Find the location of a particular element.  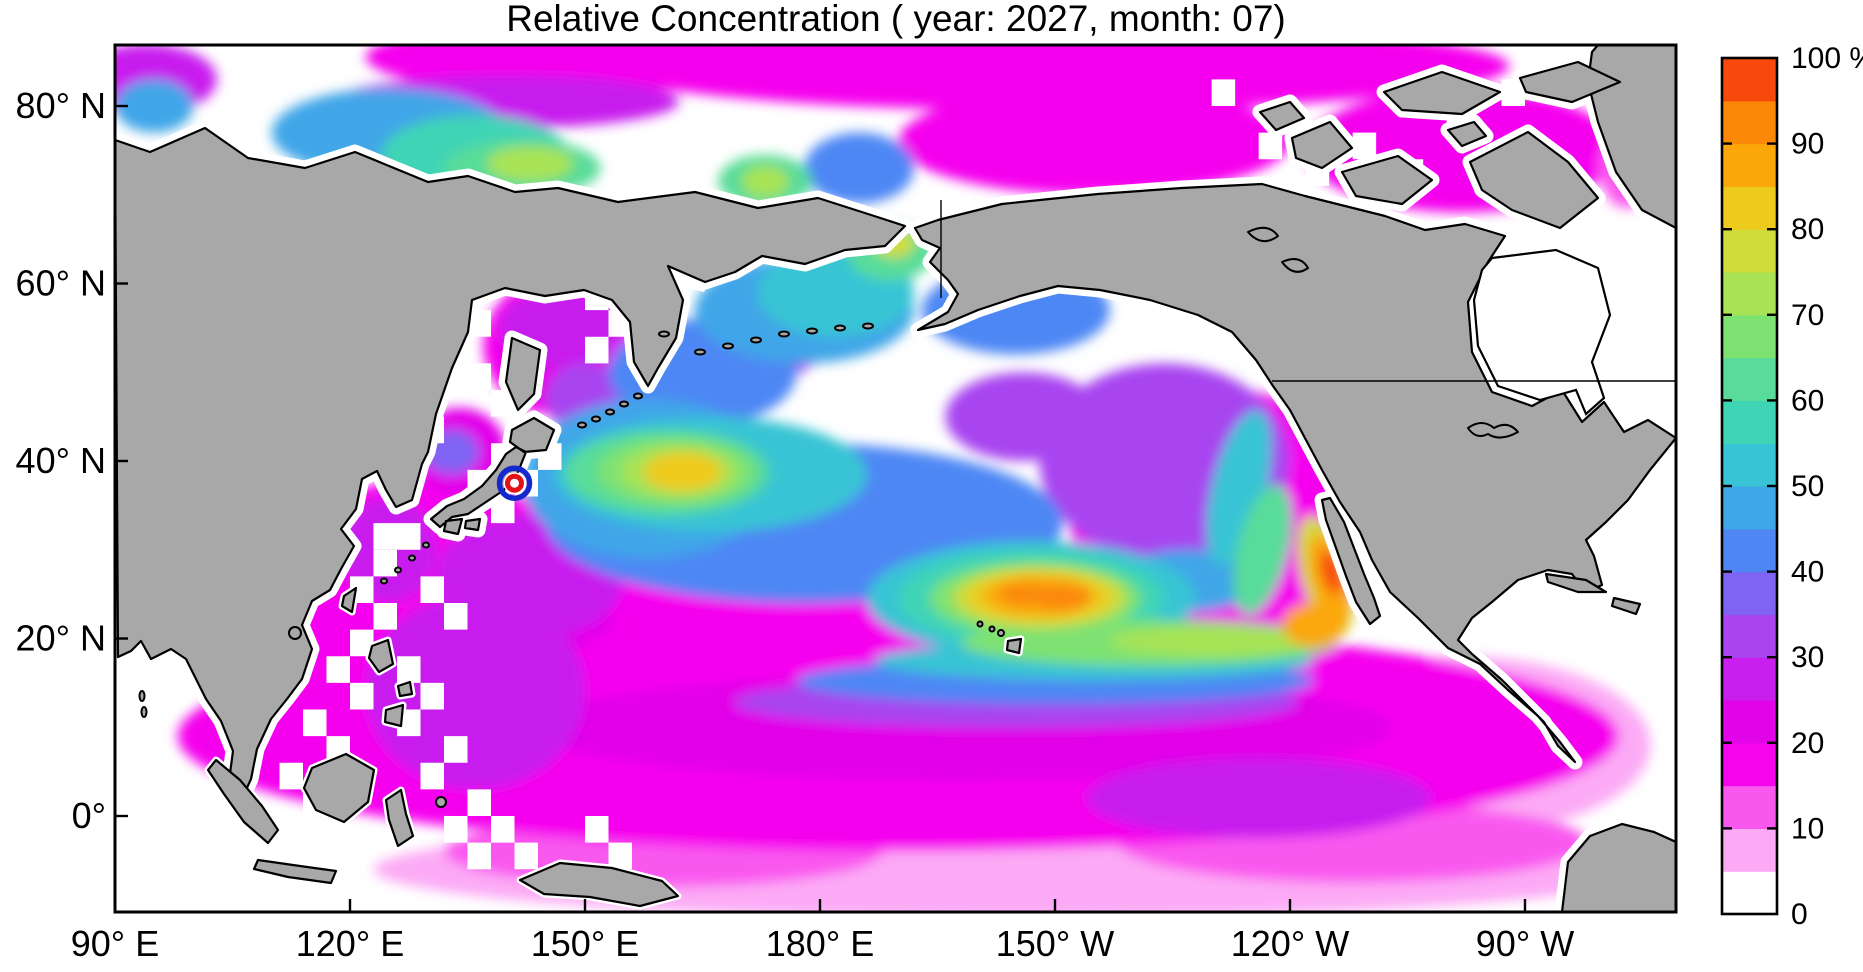

colorbar-tick-label: 10 is located at coordinates (1807, 828).